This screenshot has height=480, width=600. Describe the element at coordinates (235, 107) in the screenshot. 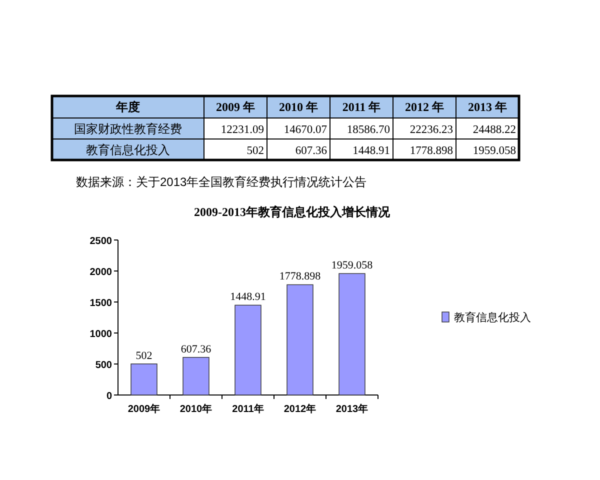

I see `x-tick-label: 2009 年` at that location.